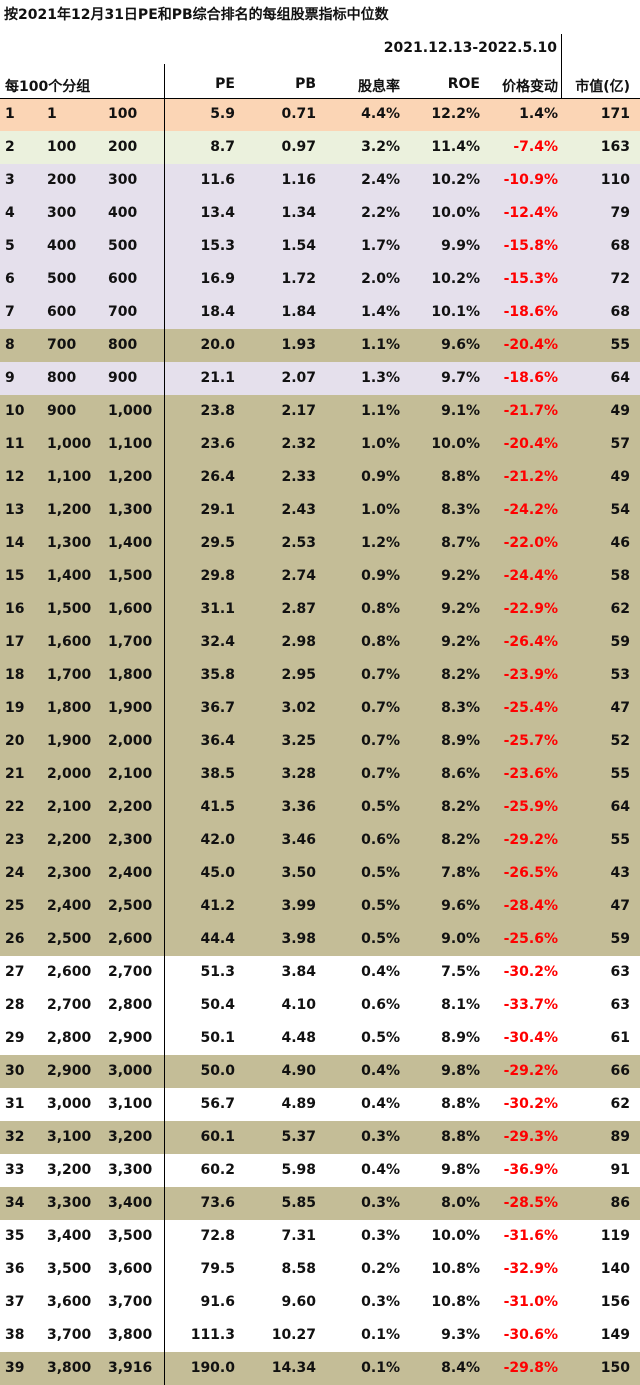 Image resolution: width=640 pixels, height=1385 pixels. What do you see at coordinates (10, 213) in the screenshot?
I see `group-index-cell: 4` at bounding box center [10, 213].